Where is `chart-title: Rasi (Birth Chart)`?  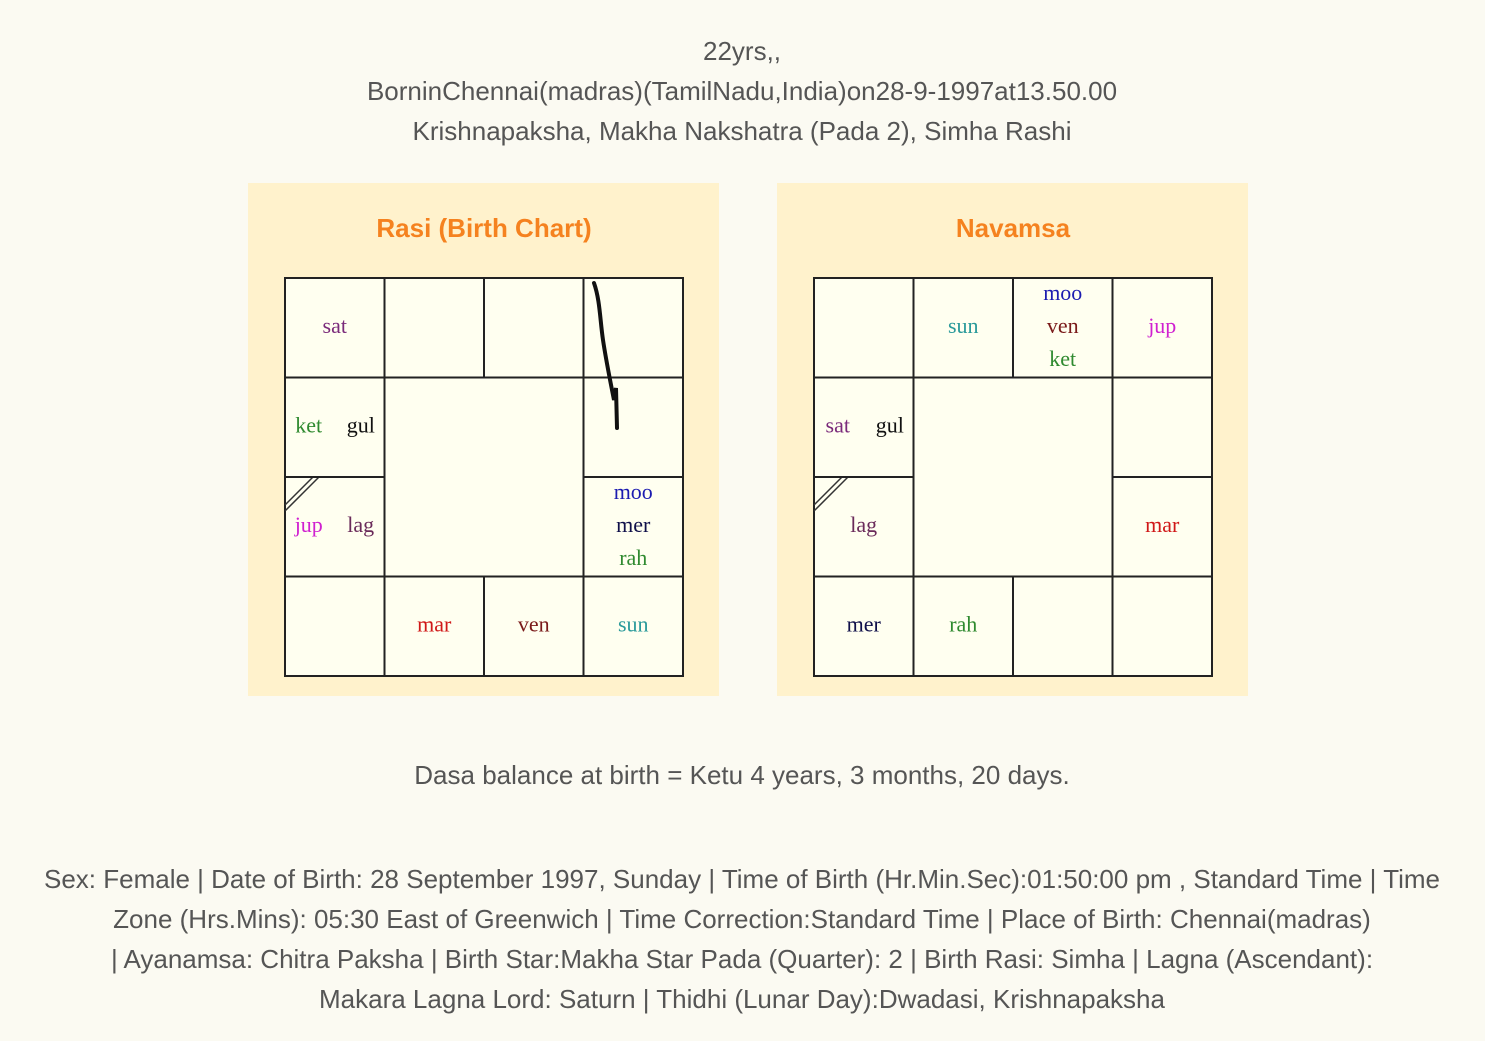
chart-title: Rasi (Birth Chart) is located at coordinates (483, 228).